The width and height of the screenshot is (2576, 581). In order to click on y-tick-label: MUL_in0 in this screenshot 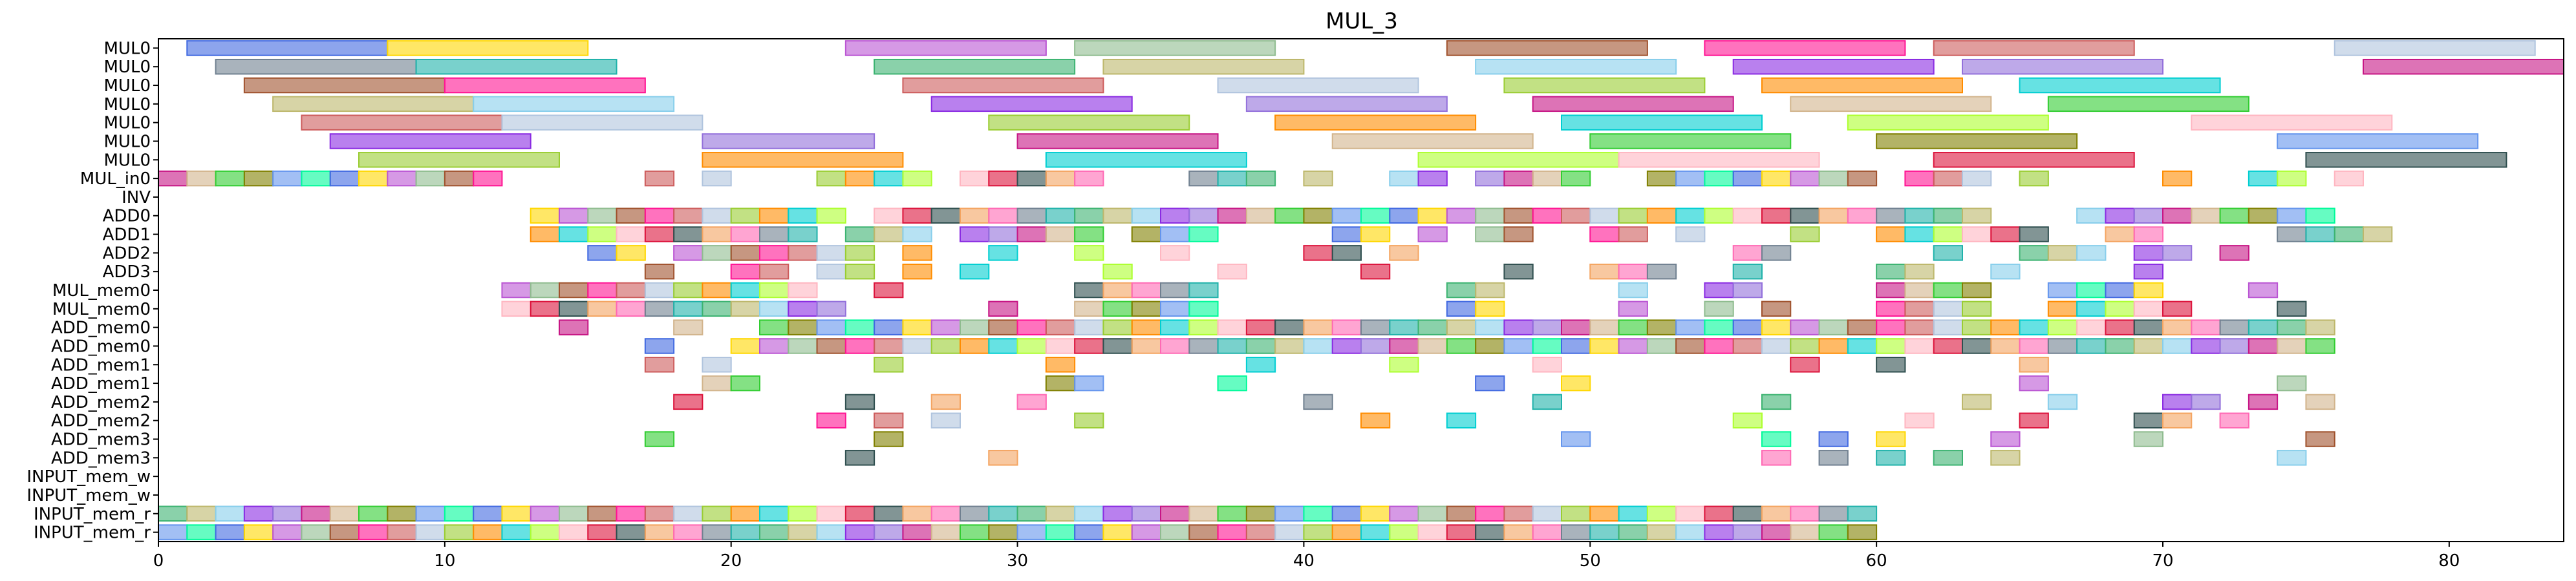, I will do `click(115, 179)`.